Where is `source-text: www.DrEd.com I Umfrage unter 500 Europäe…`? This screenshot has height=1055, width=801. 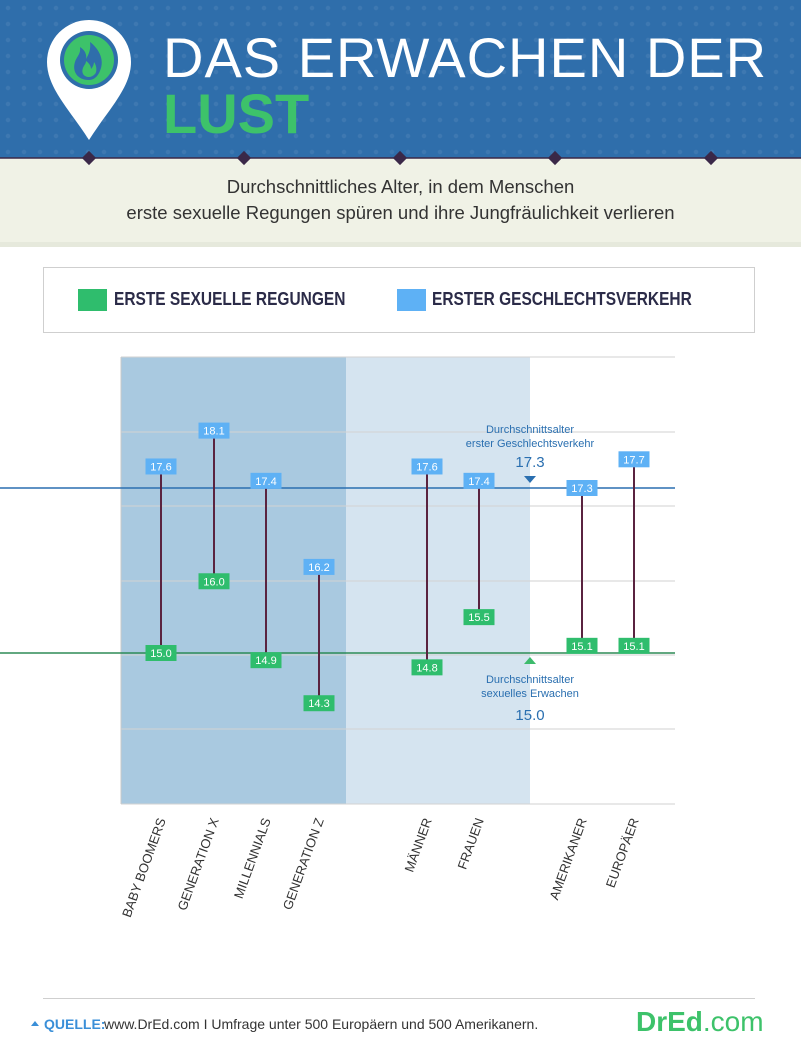
source-text: www.DrEd.com I Umfrage unter 500 Europäe… is located at coordinates (321, 1024).